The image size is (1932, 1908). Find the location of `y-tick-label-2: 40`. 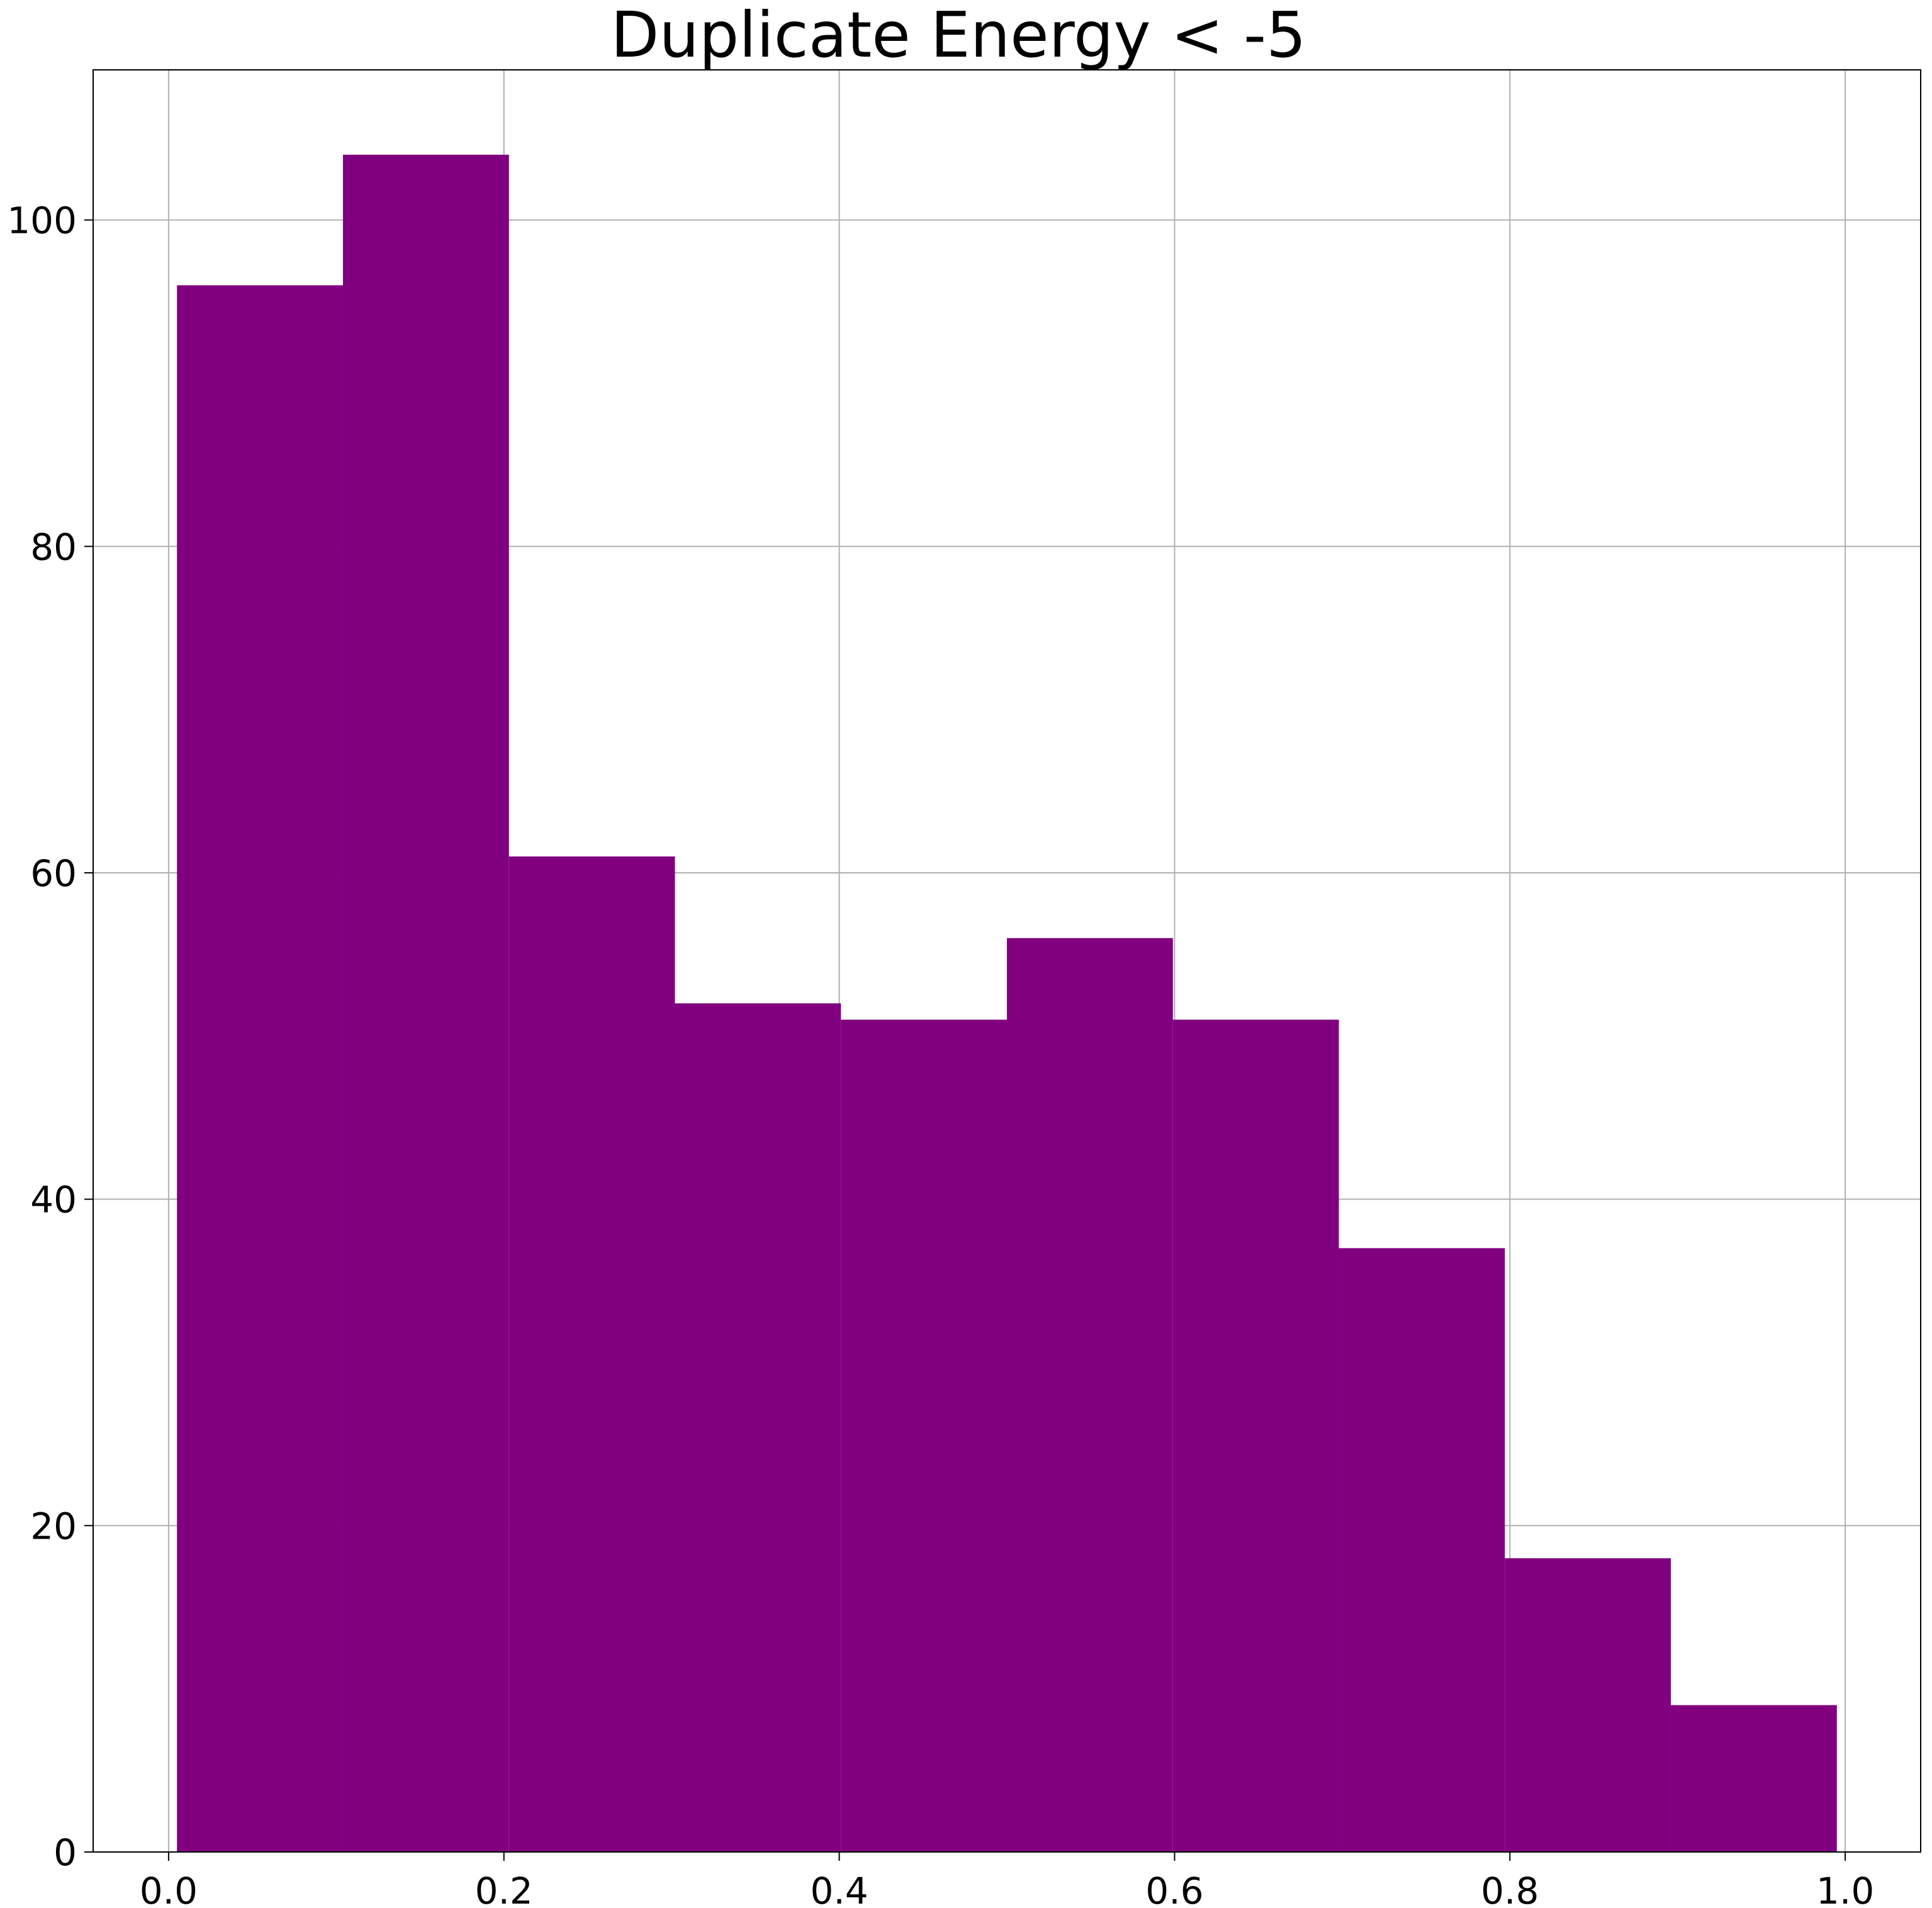

y-tick-label-2: 40 is located at coordinates (53, 1200).